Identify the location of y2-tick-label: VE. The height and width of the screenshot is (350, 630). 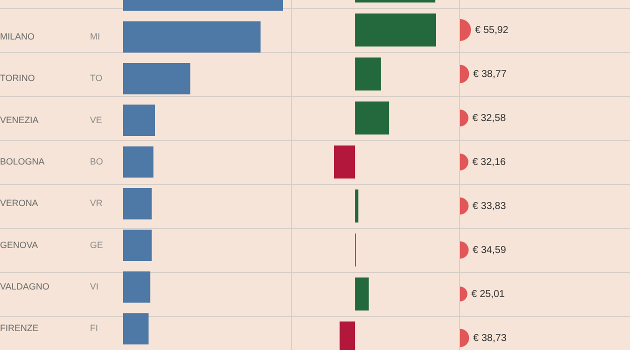
(96, 119).